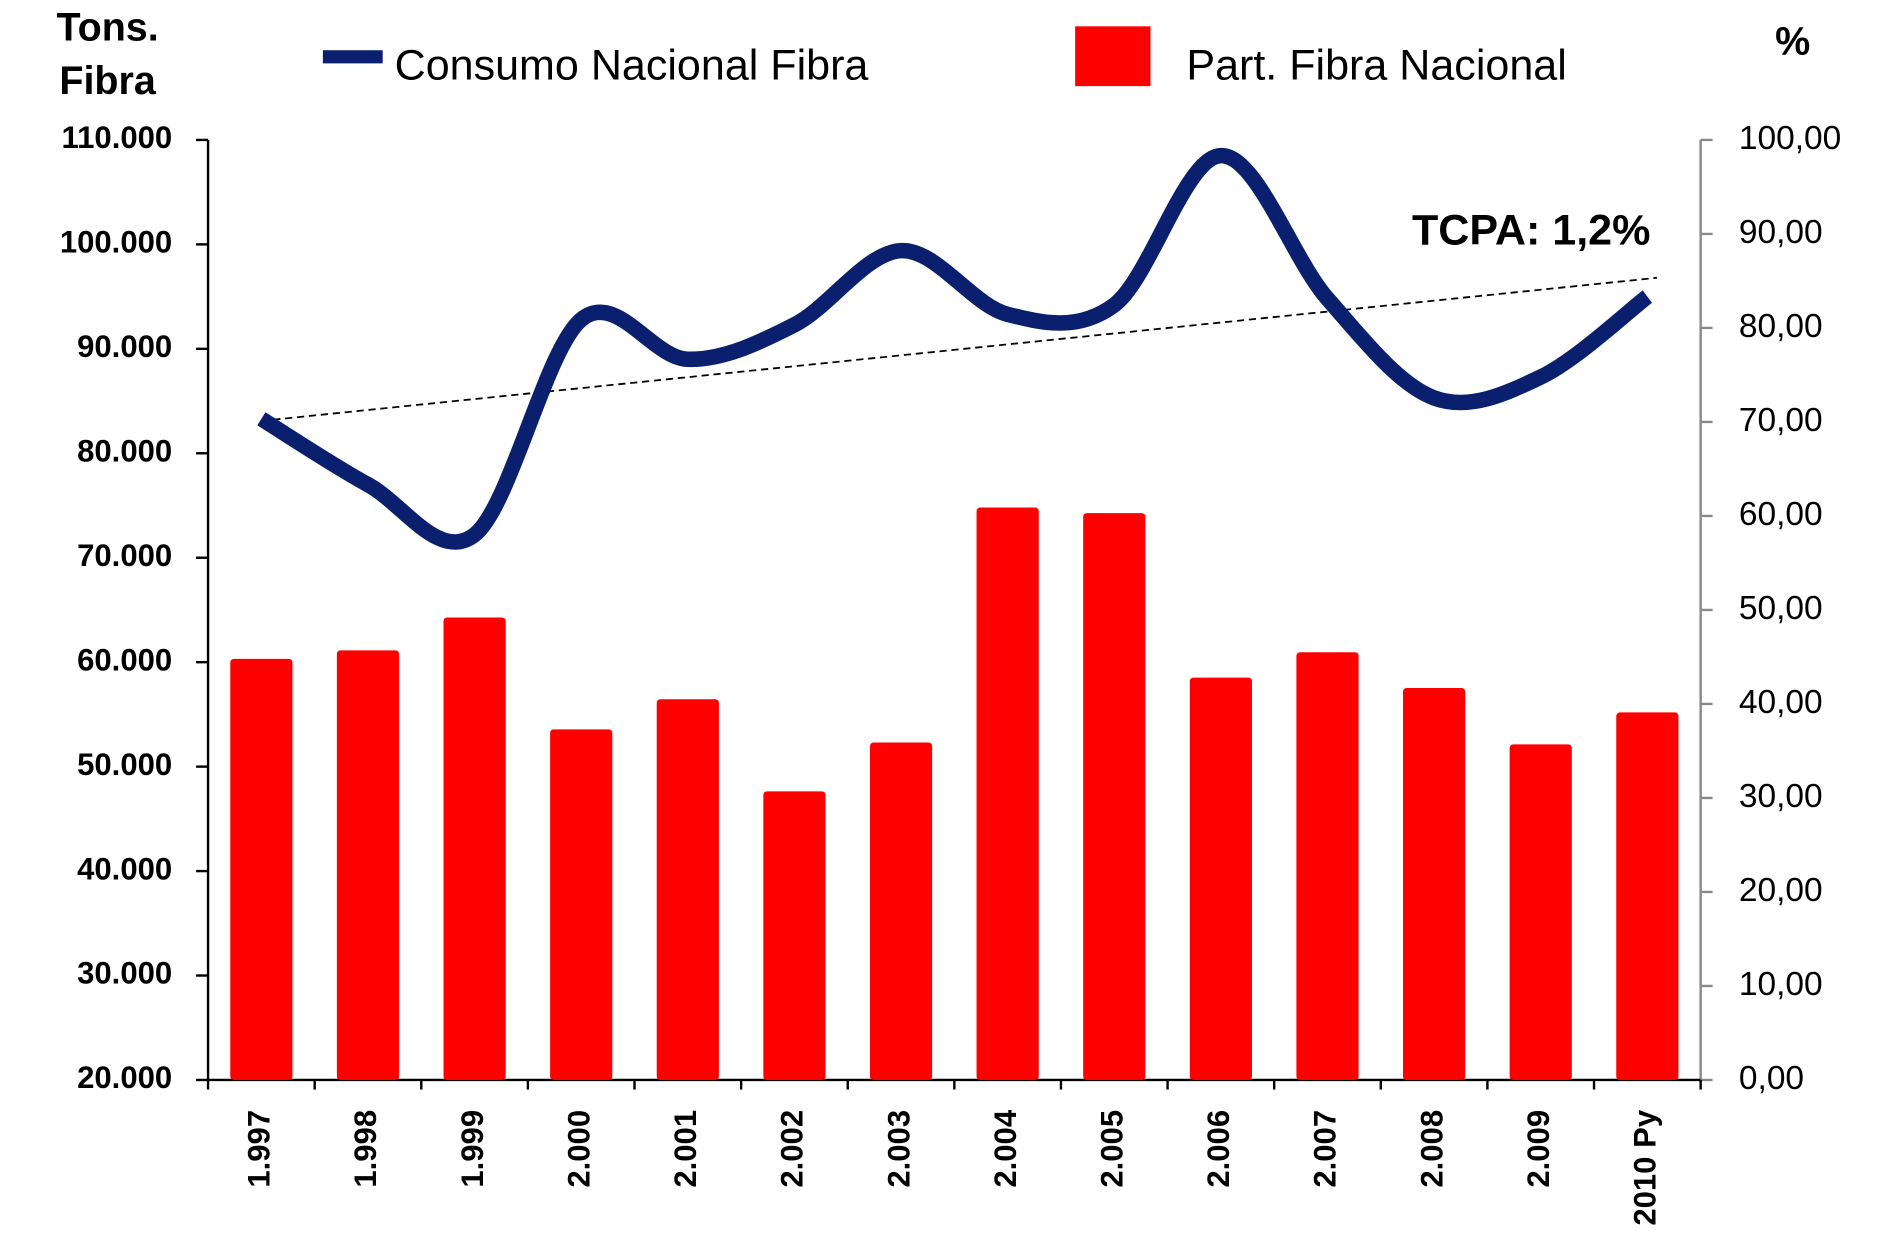 The width and height of the screenshot is (1880, 1251). Describe the element at coordinates (124, 555) in the screenshot. I see `y-tick-label: 70.000` at that location.